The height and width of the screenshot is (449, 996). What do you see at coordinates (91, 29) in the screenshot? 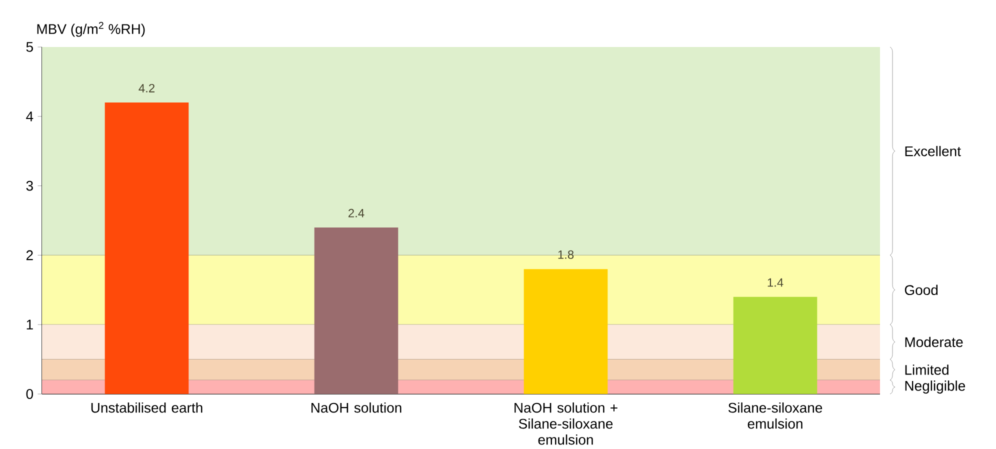
I see `y-axis-title: MBV (g/m$^{2}$ %RH)` at bounding box center [91, 29].